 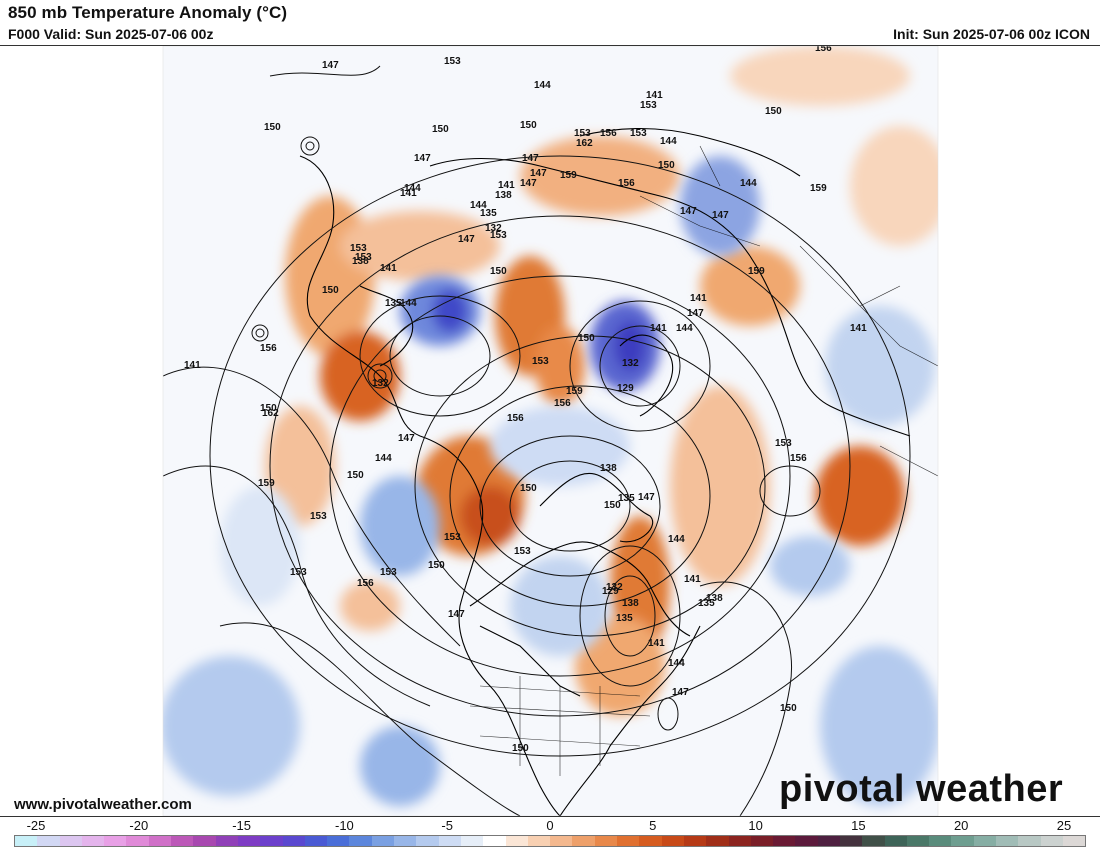 I want to click on contour-label: 129, so click(x=625, y=388).